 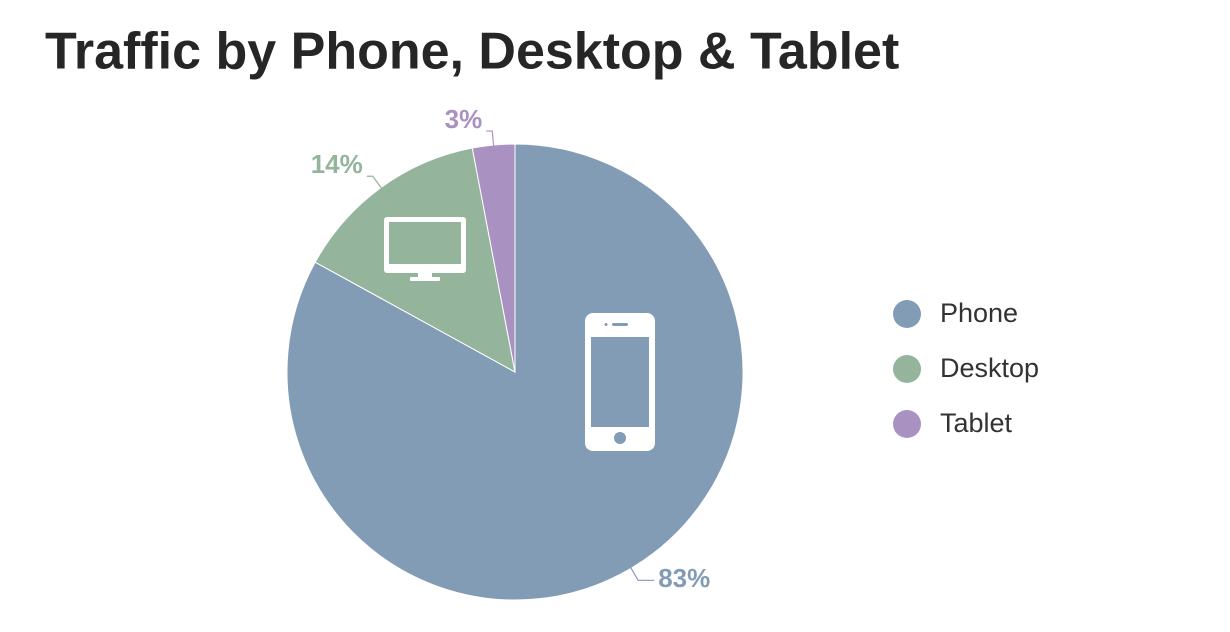 I want to click on desktop-icon, so click(x=425, y=249).